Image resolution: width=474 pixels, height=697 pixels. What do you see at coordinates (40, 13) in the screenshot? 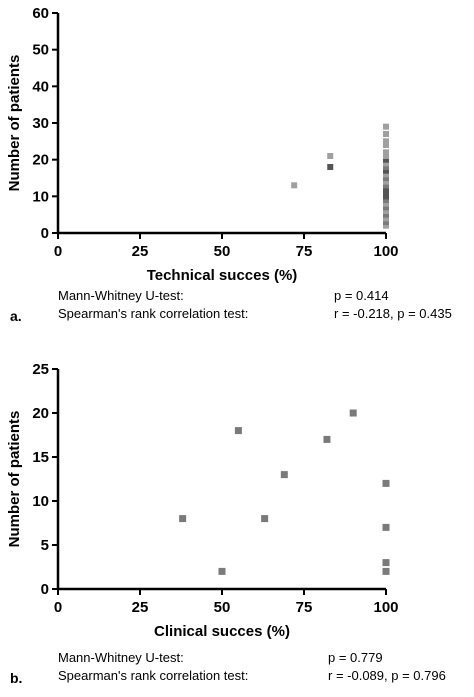
I see `chart-a-y-tick-label: 60` at bounding box center [40, 13].